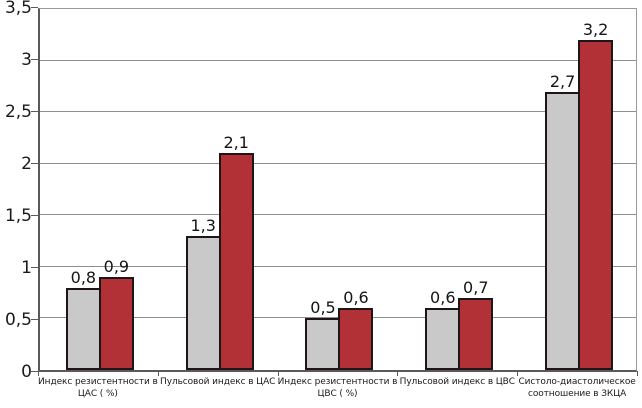 This screenshot has width=642, height=408. I want to click on bar-value-label: 1,3, so click(203, 225).